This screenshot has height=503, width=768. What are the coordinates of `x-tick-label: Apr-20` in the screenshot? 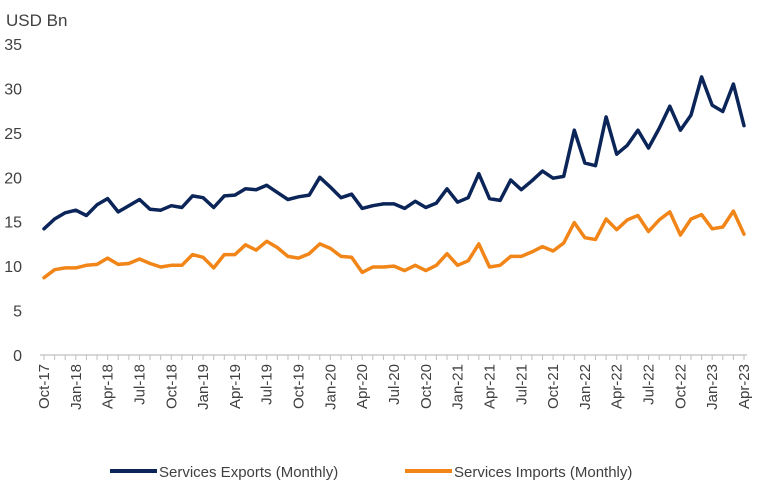 It's located at (362, 386).